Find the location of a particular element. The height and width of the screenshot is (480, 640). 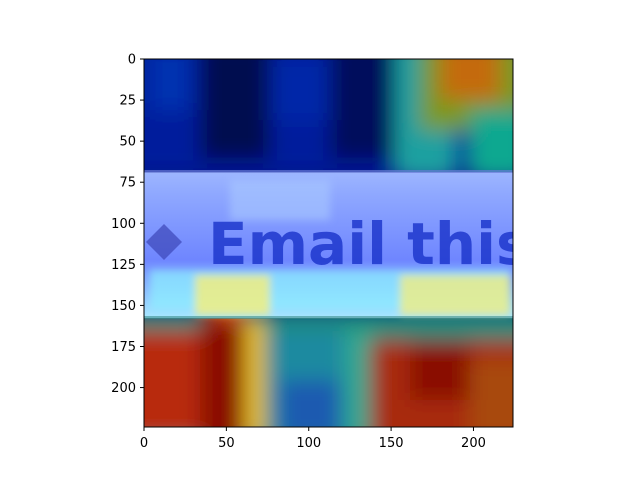

y-tick-label: 125 is located at coordinates (123, 265).